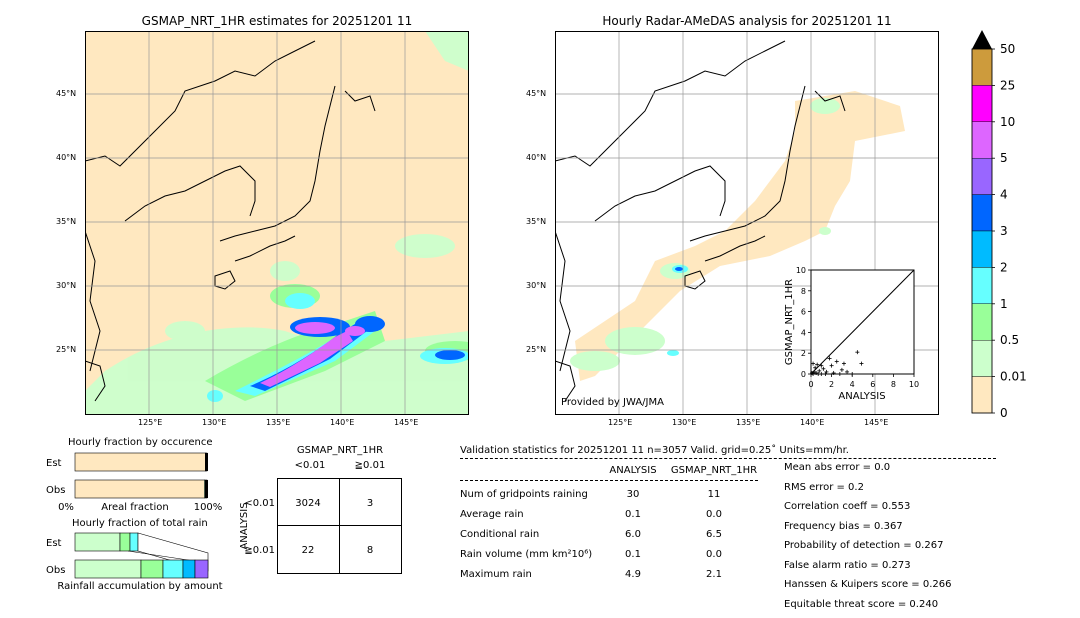 The width and height of the screenshot is (1080, 618). What do you see at coordinates (831, 384) in the screenshot?
I see `scatter-xtick-label: 2` at bounding box center [831, 384].